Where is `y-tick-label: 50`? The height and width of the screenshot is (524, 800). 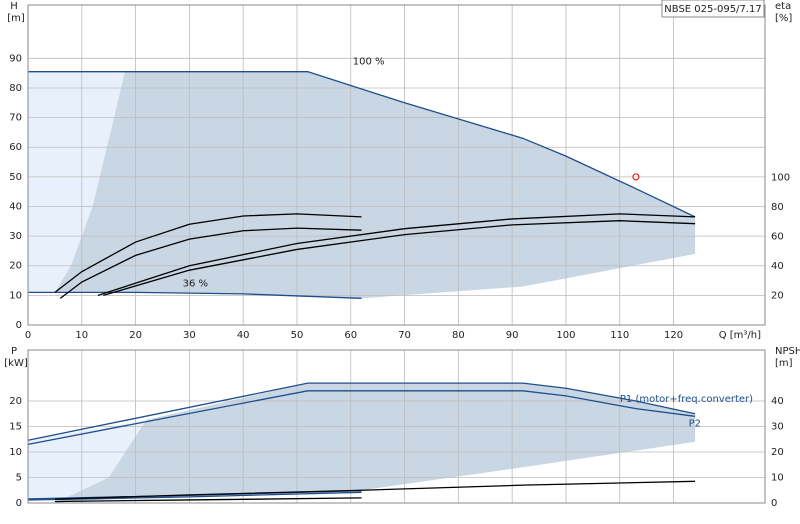
y-tick-label: 50 is located at coordinates (15, 177).